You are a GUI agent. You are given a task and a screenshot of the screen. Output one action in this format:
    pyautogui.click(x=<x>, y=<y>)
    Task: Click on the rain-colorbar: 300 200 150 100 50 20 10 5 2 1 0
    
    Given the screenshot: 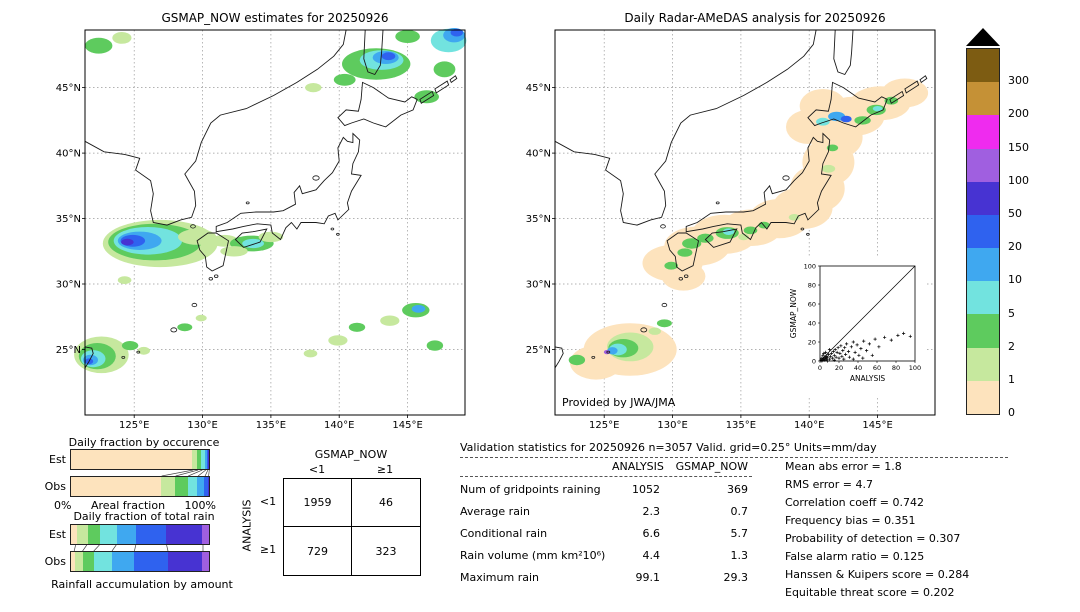 What is the action you would take?
    pyautogui.click(x=1023, y=223)
    